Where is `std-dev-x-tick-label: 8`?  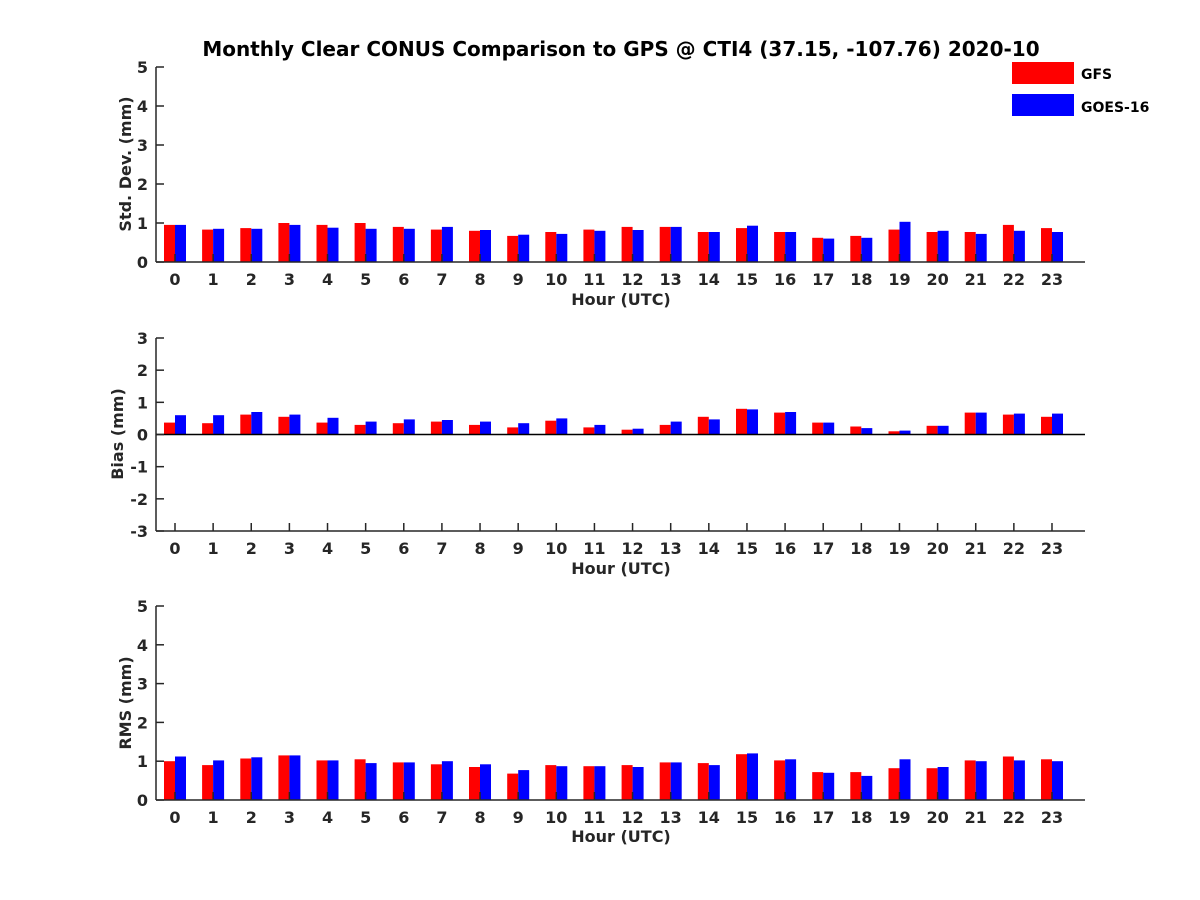
std-dev-x-tick-label: 8 is located at coordinates (479, 279).